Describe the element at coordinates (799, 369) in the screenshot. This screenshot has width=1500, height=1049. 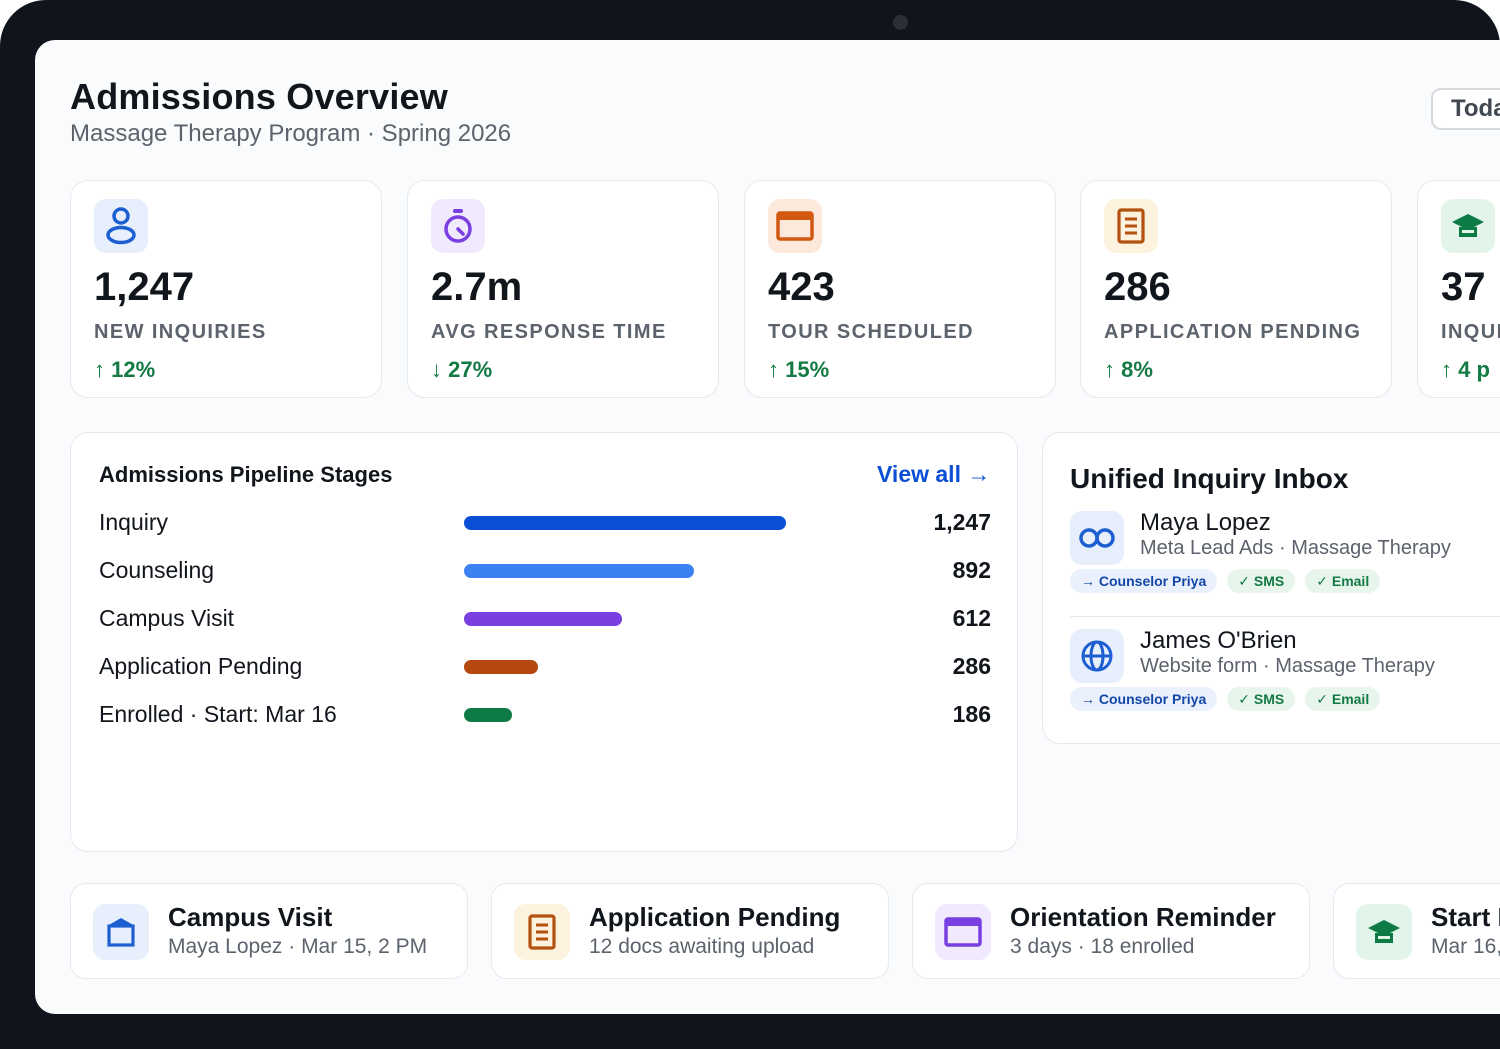
I see `kpi-trend: ↑ 15%` at that location.